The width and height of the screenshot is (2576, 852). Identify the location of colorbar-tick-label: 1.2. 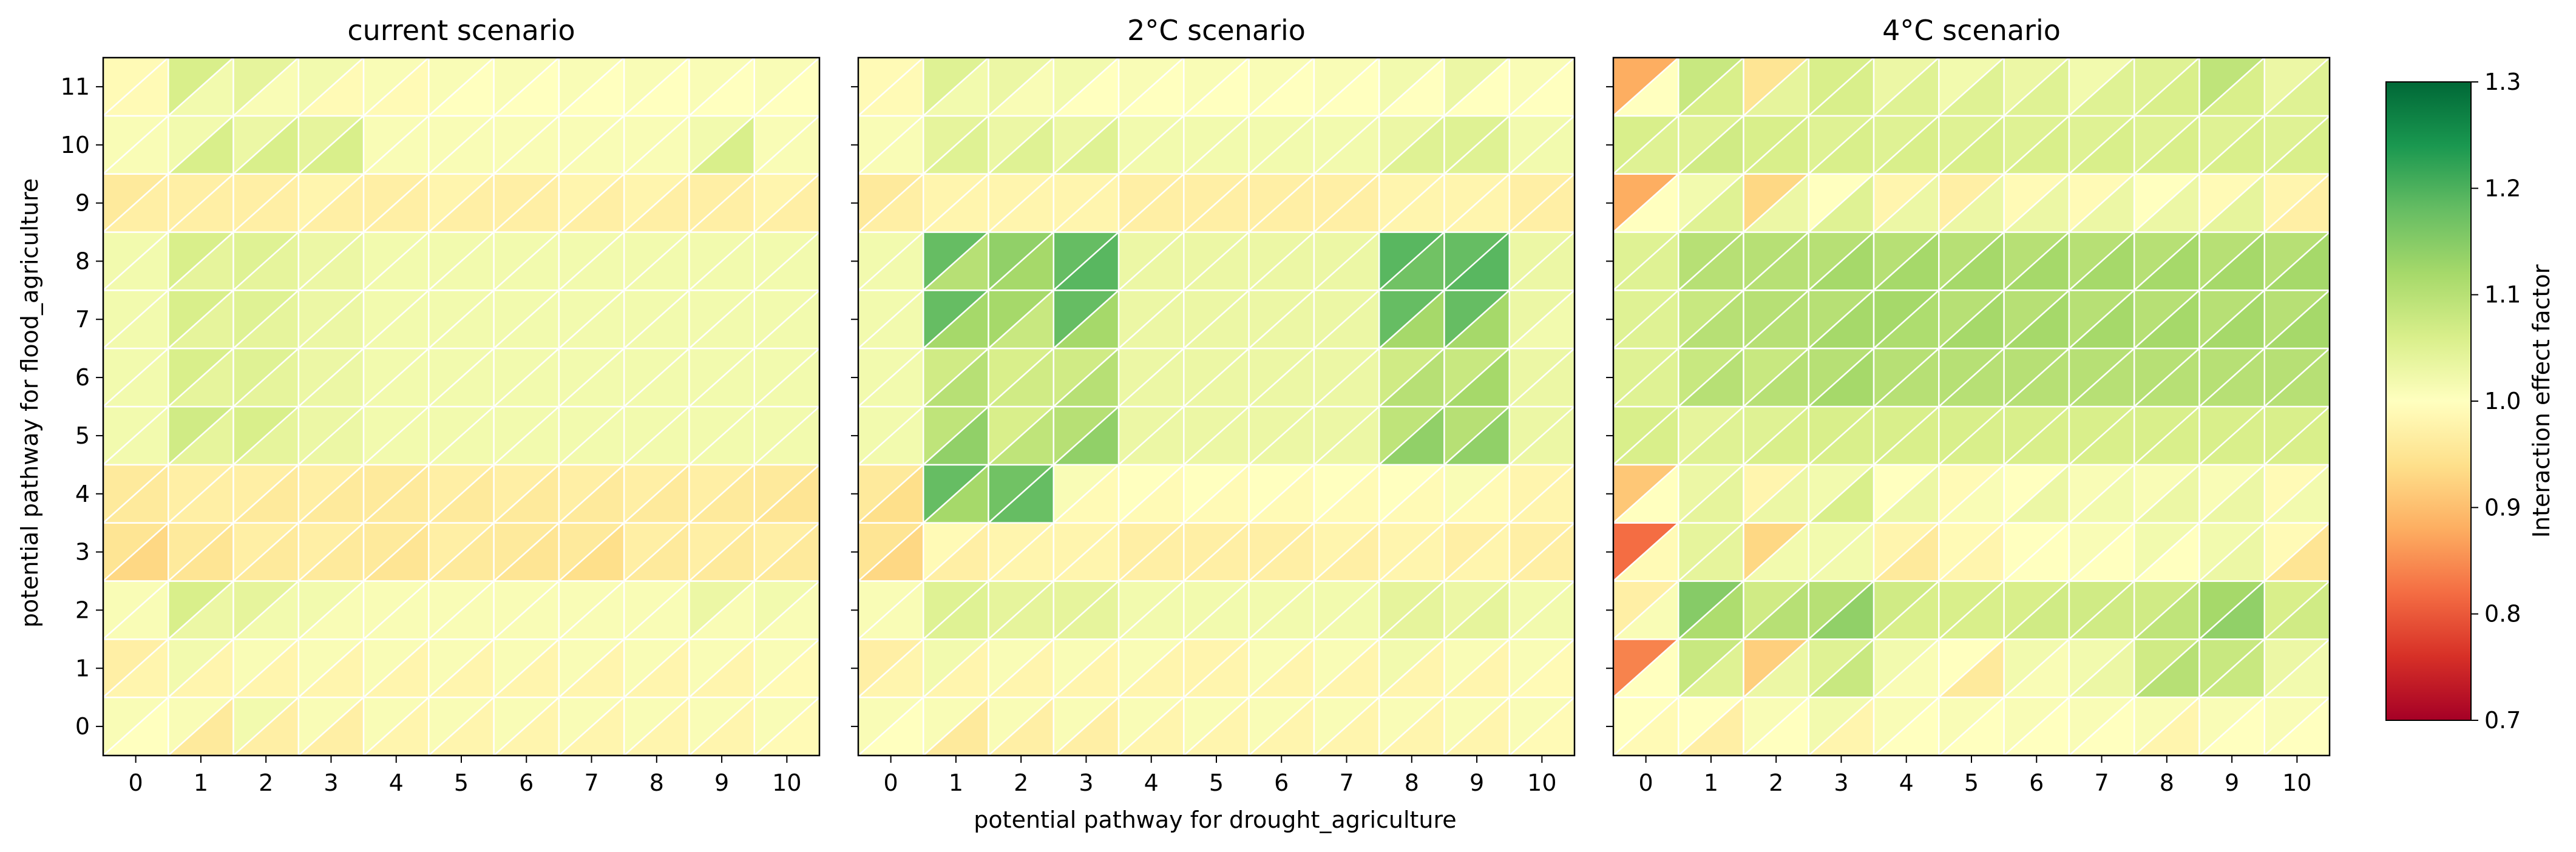
(2502, 188).